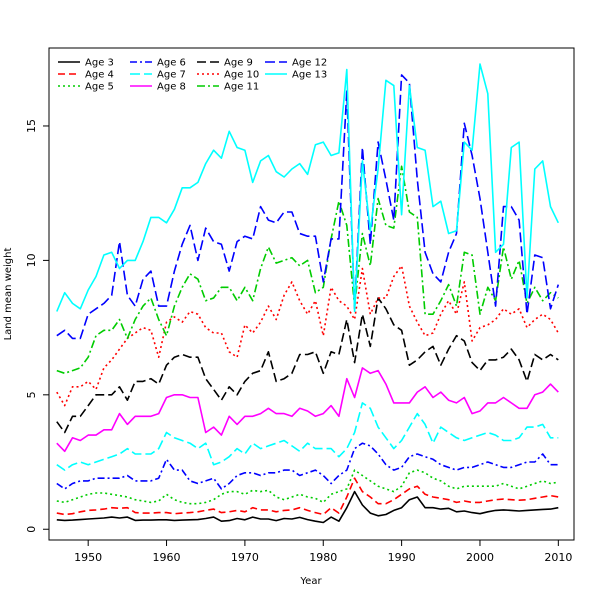 This screenshot has width=600, height=600. Describe the element at coordinates (31, 260) in the screenshot. I see `y-tick-label: 10` at that location.